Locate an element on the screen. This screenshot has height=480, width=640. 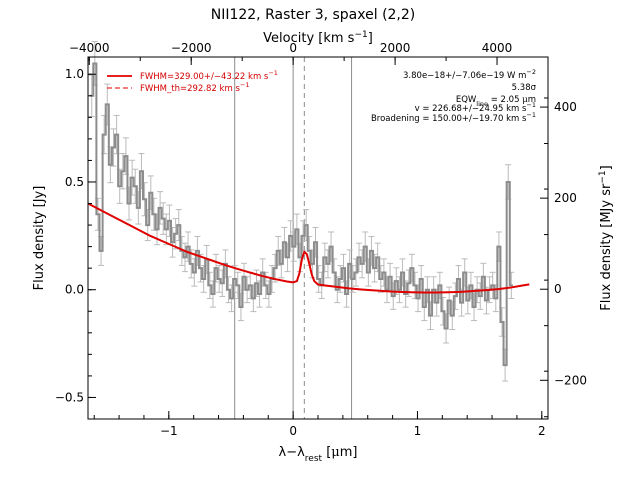
x-tick-label: 2 is located at coordinates (542, 431).